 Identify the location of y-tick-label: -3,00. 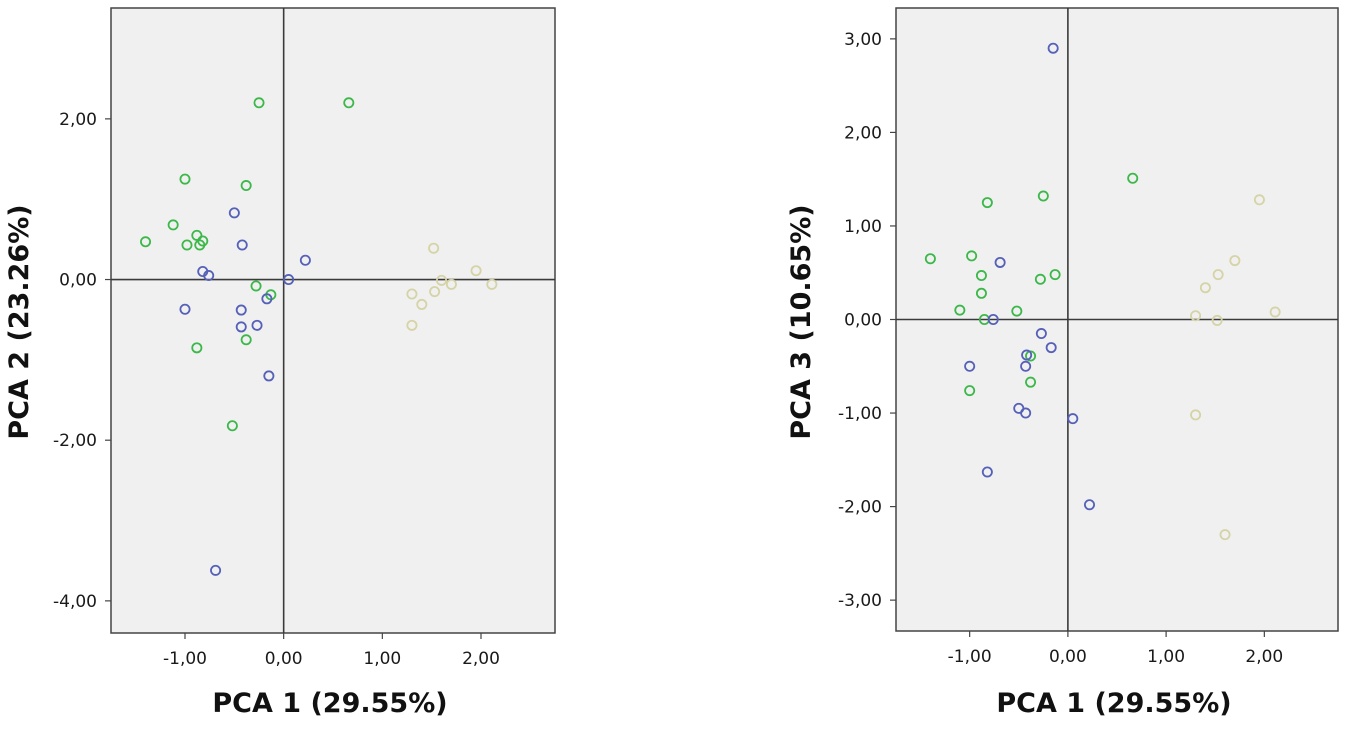
(860, 601).